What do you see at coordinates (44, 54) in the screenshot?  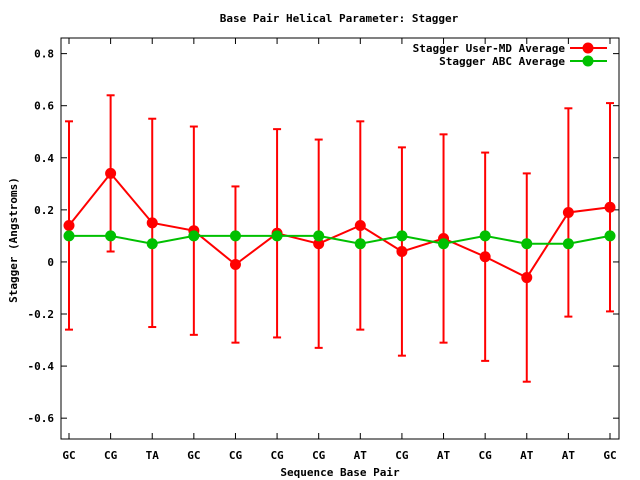 I see `y-tick-label: 0.8` at bounding box center [44, 54].